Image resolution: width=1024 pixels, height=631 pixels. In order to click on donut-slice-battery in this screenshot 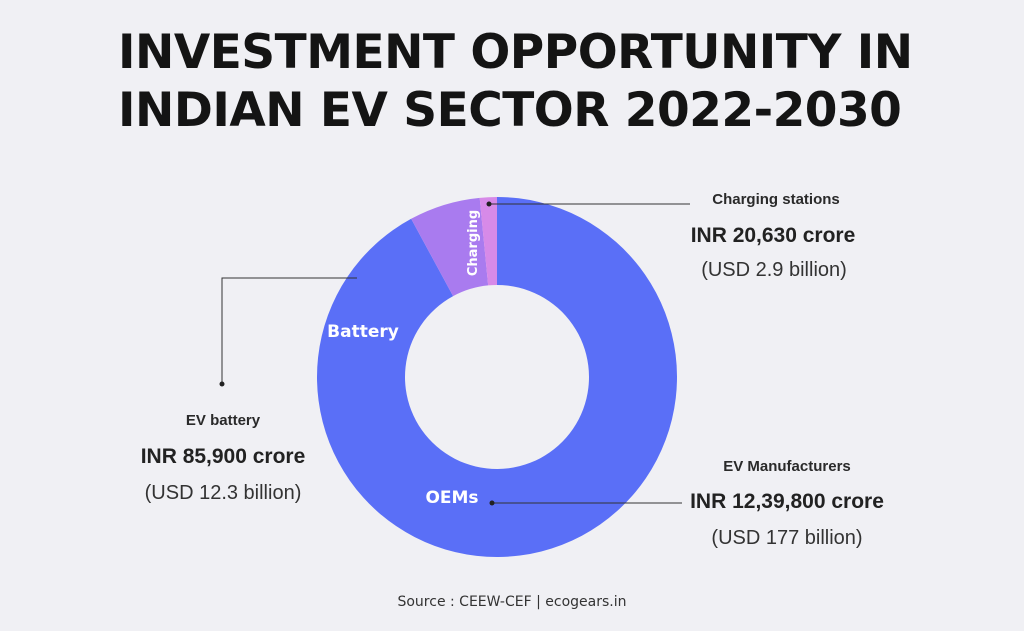, I will do `click(450, 247)`.